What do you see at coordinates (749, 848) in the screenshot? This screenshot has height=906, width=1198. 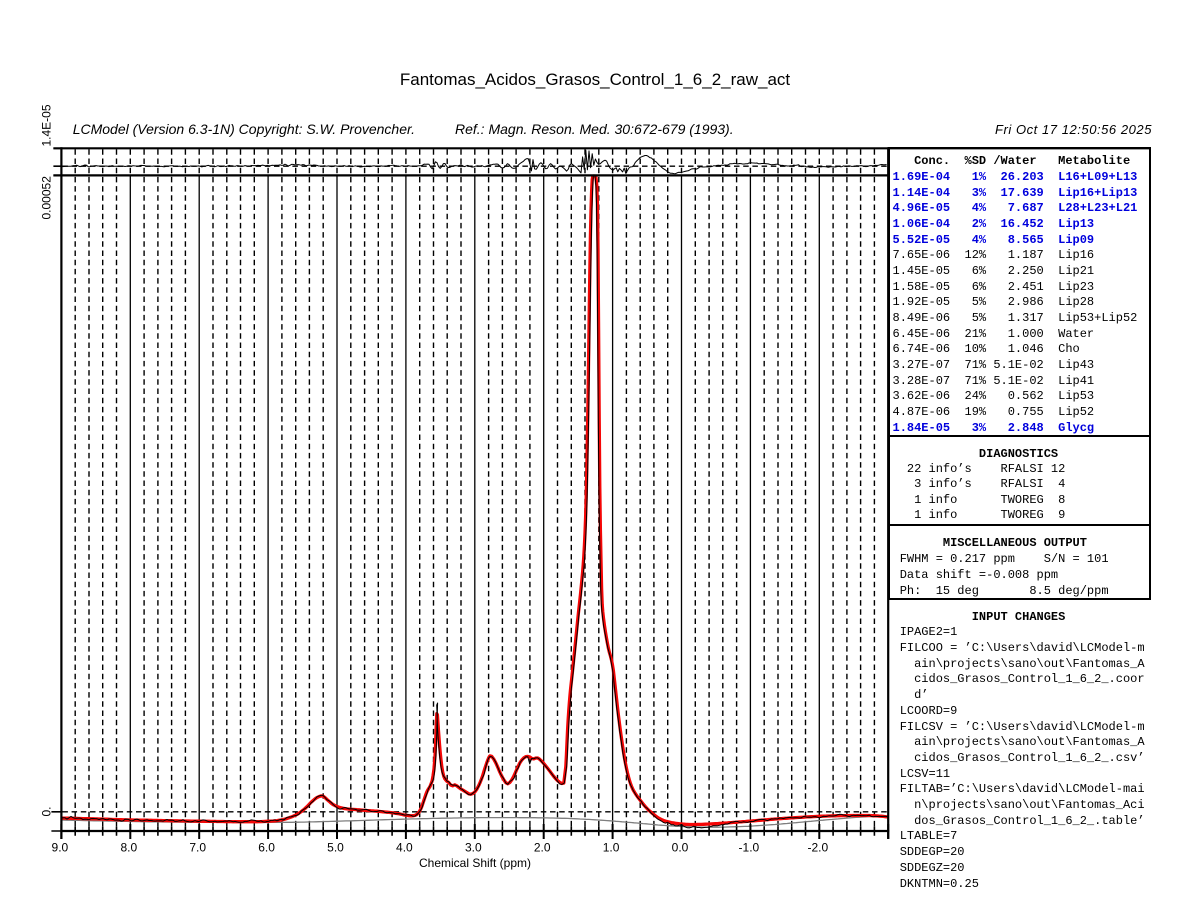 I see `svg-text: -1.0` at bounding box center [749, 848].